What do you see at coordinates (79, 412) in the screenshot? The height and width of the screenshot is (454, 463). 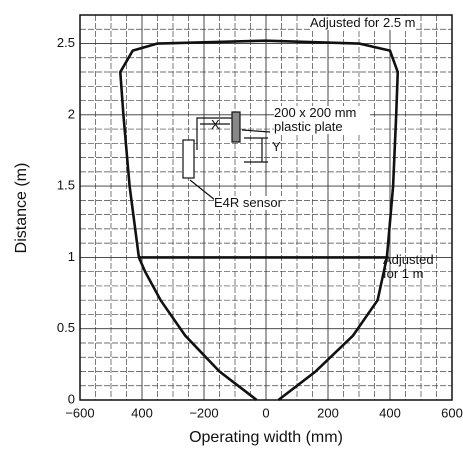 I see `x-tick-label: −600` at bounding box center [79, 412].